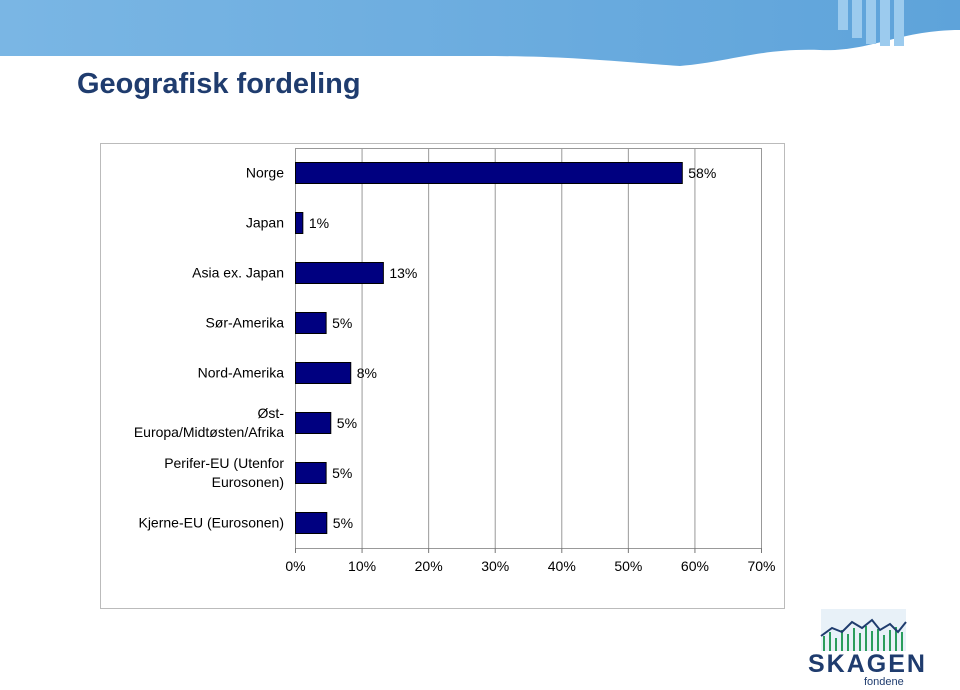 Image resolution: width=960 pixels, height=690 pixels. What do you see at coordinates (702, 173) in the screenshot?
I see `value-label: 58%` at bounding box center [702, 173].